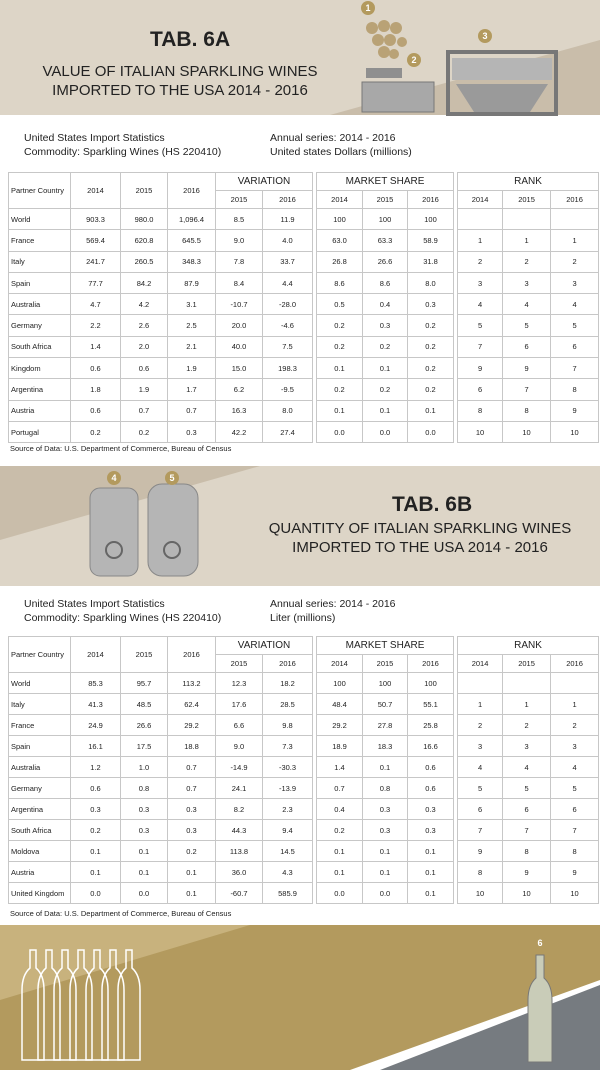 This screenshot has width=600, height=1070. What do you see at coordinates (264, 181) in the screenshot?
I see `group-header: VARIATION` at bounding box center [264, 181].